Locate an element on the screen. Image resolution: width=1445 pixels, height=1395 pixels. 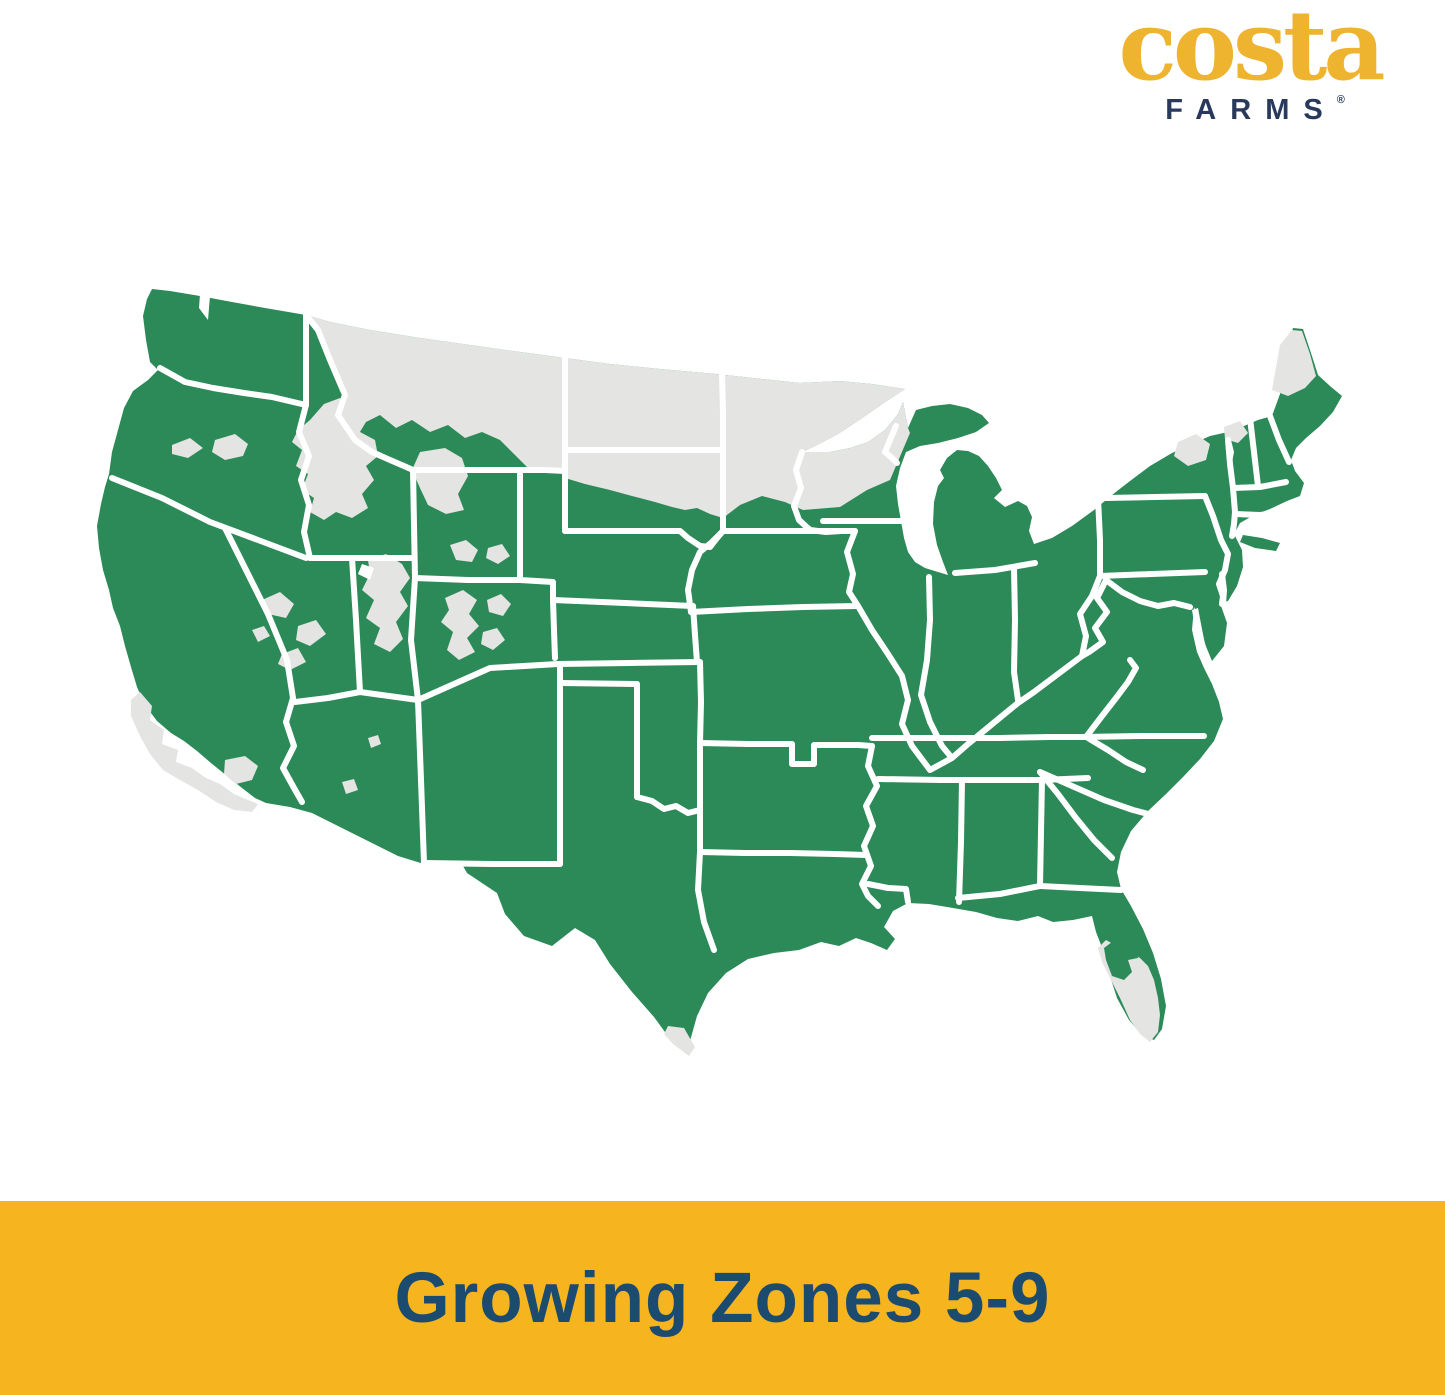
border-wa-or is located at coordinates (233, 386).